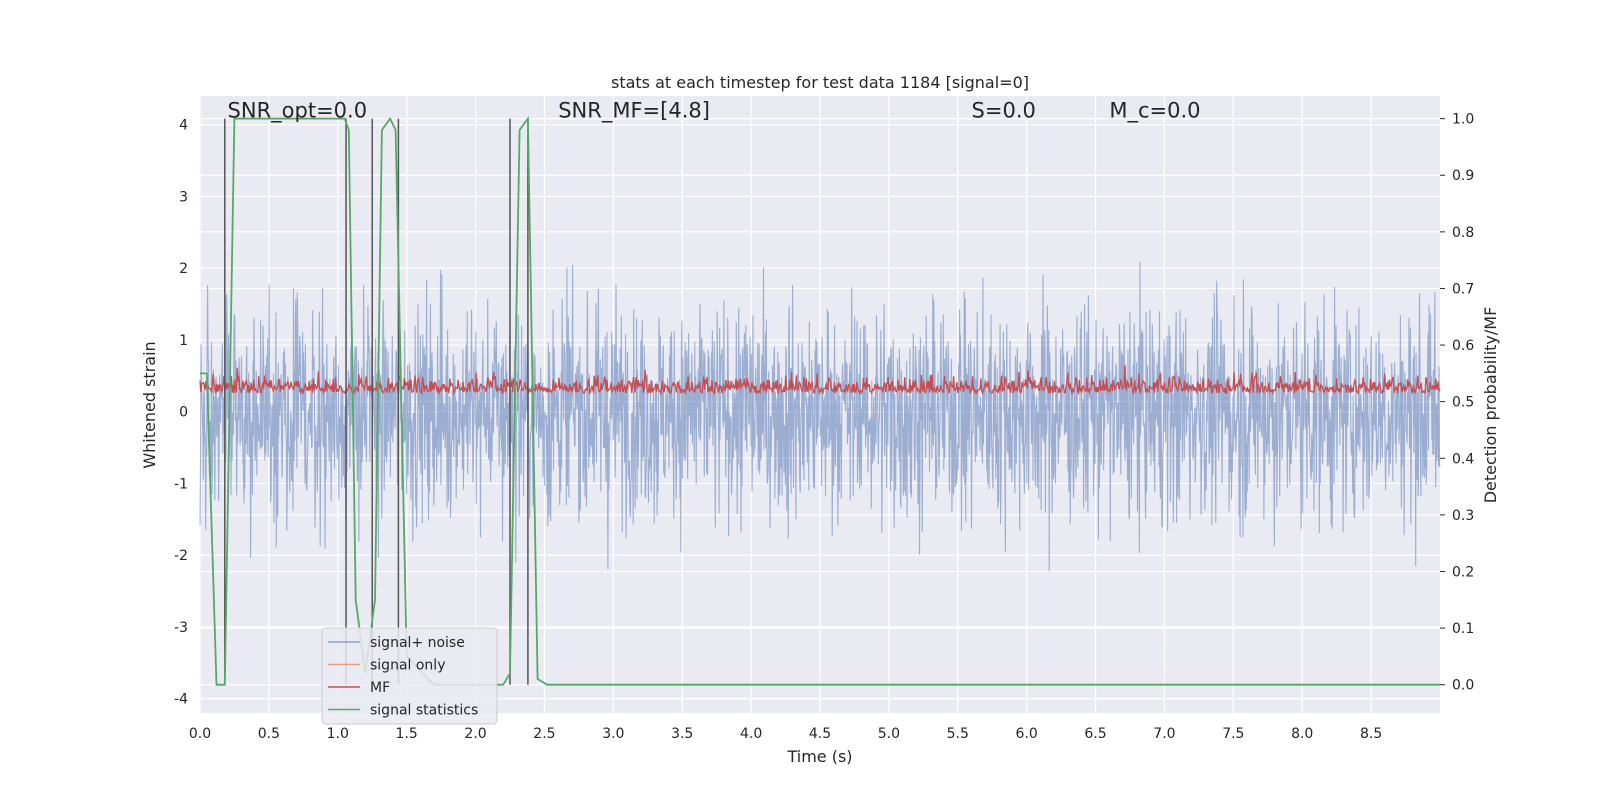 This screenshot has width=1600, height=804. Describe the element at coordinates (1302, 734) in the screenshot. I see `x-tick-label: 8.0` at that location.